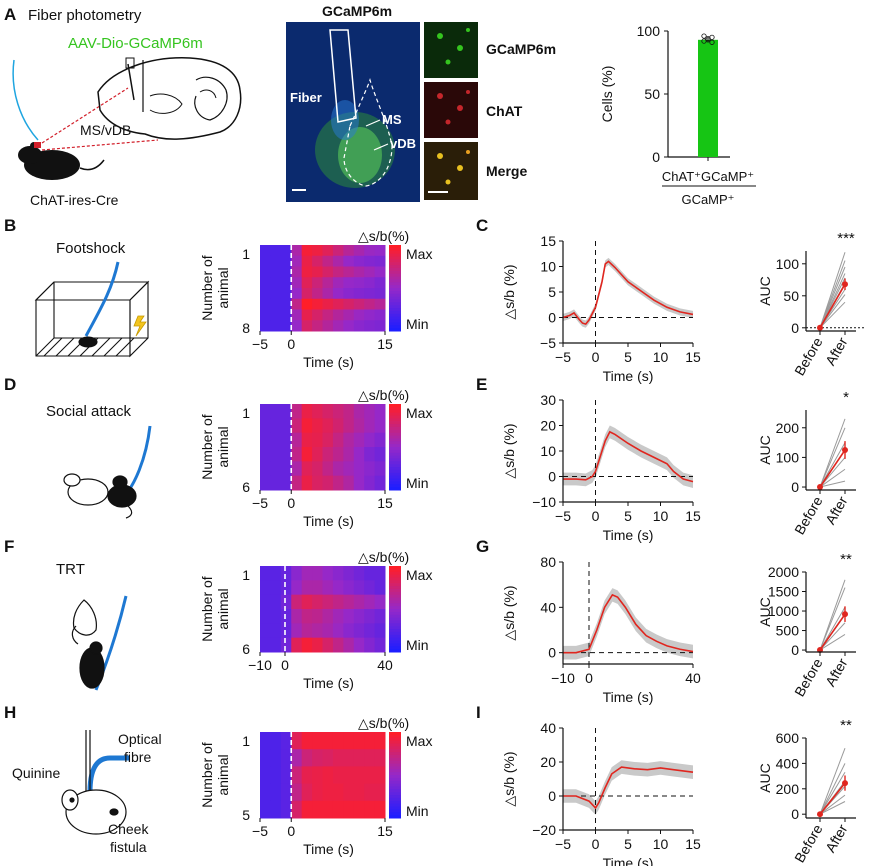  What do you see at coordinates (105, 130) in the screenshot?
I see `region-label: MS/vDB` at bounding box center [105, 130].